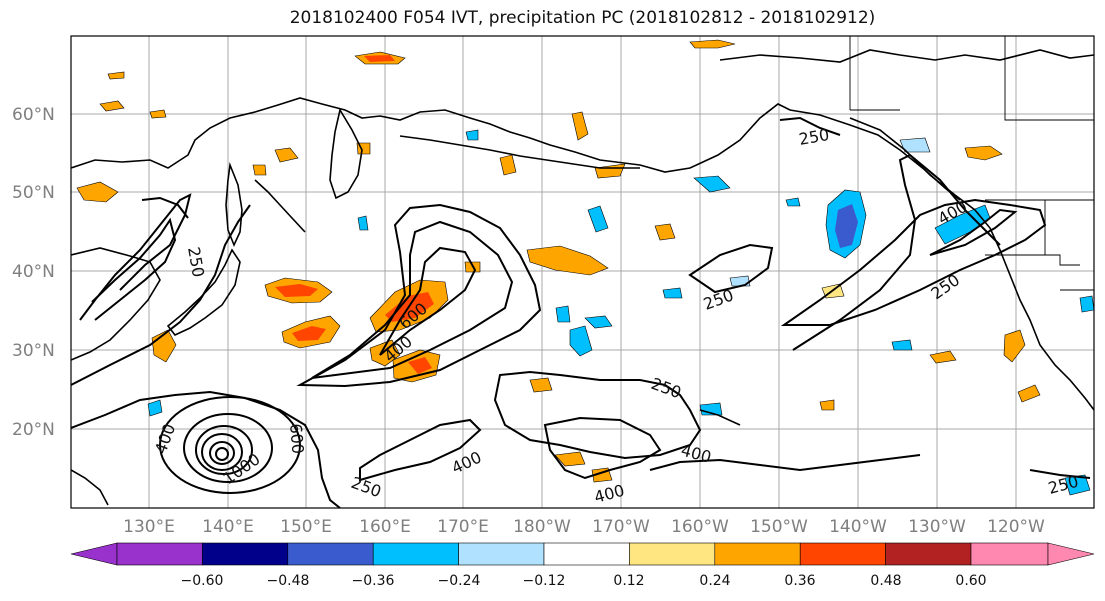  I want to click on lon-label: 180°W, so click(542, 527).